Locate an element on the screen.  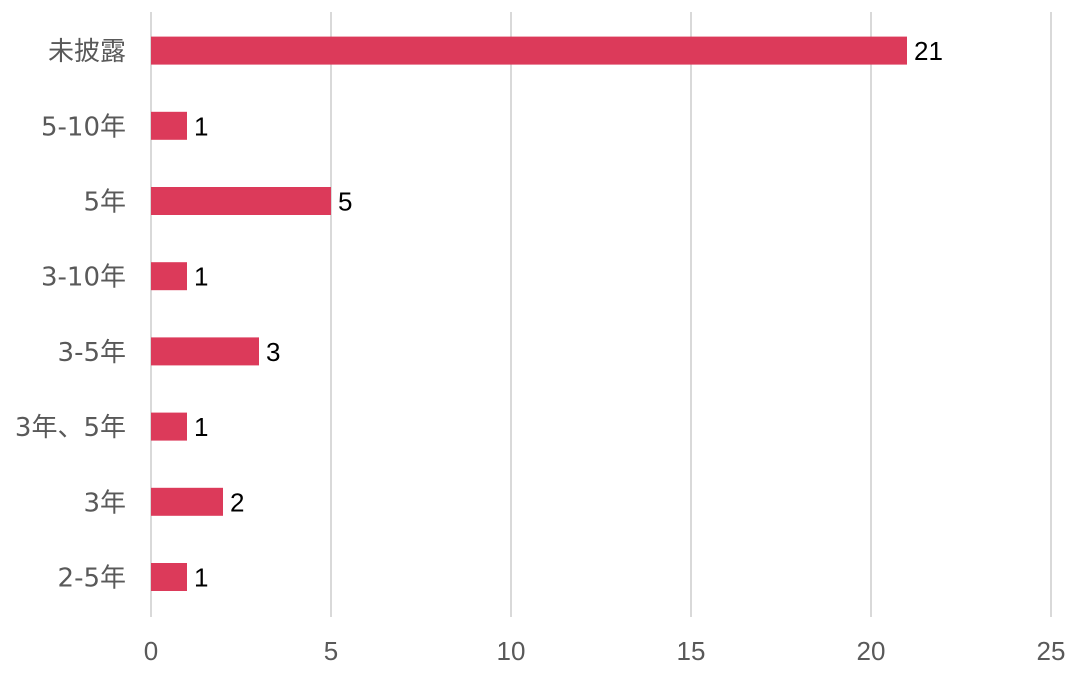
x-tick-label: 25 is located at coordinates (1051, 651).